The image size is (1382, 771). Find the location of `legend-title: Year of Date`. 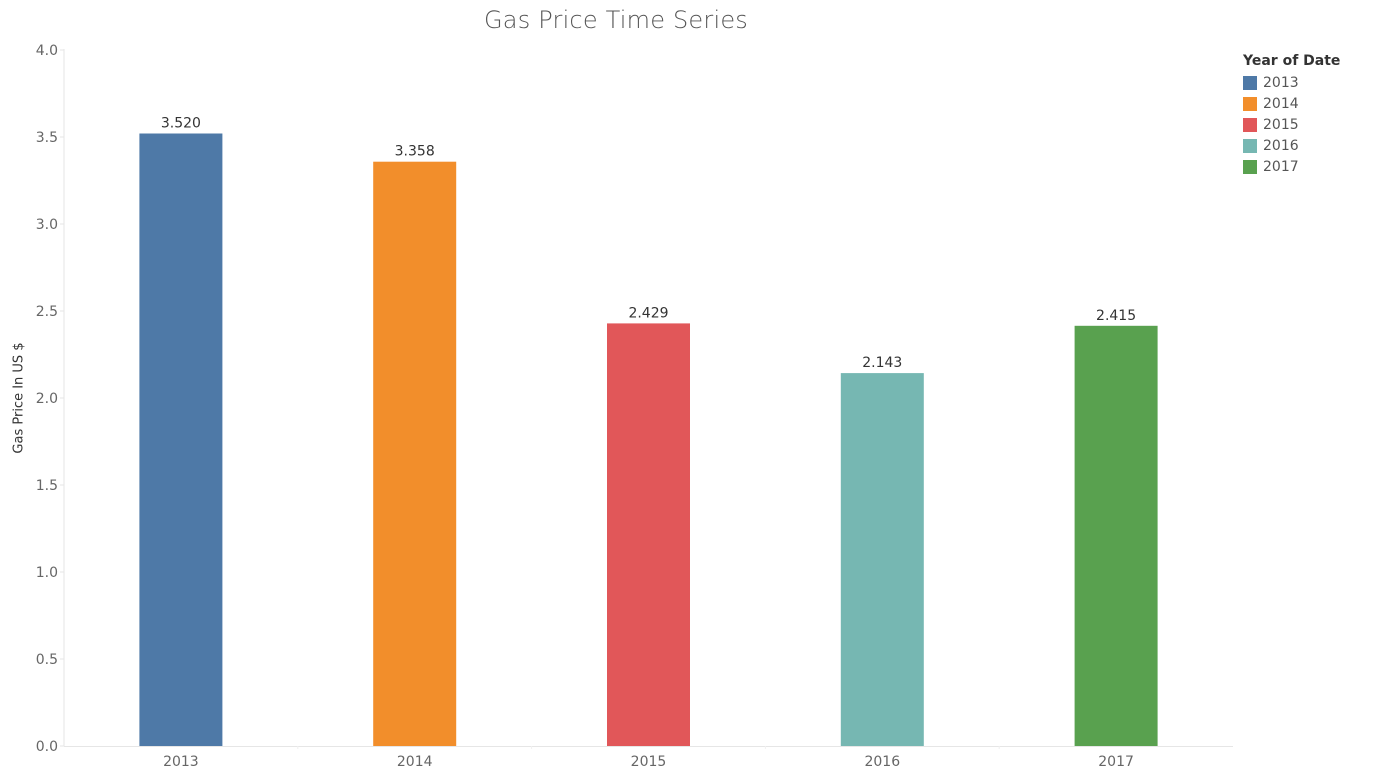

legend-title: Year of Date is located at coordinates (1292, 61).